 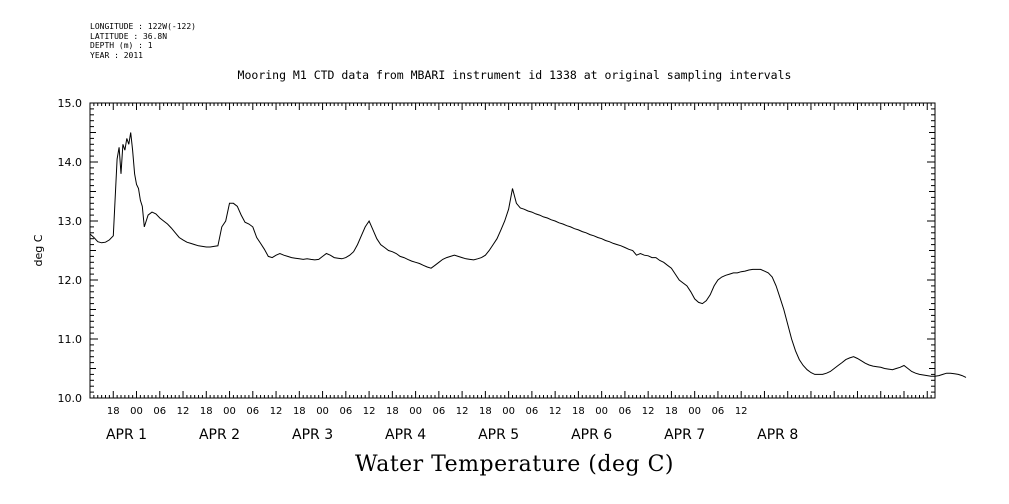 What do you see at coordinates (405, 435) in the screenshot?
I see `x-day-label: APR 4` at bounding box center [405, 435].